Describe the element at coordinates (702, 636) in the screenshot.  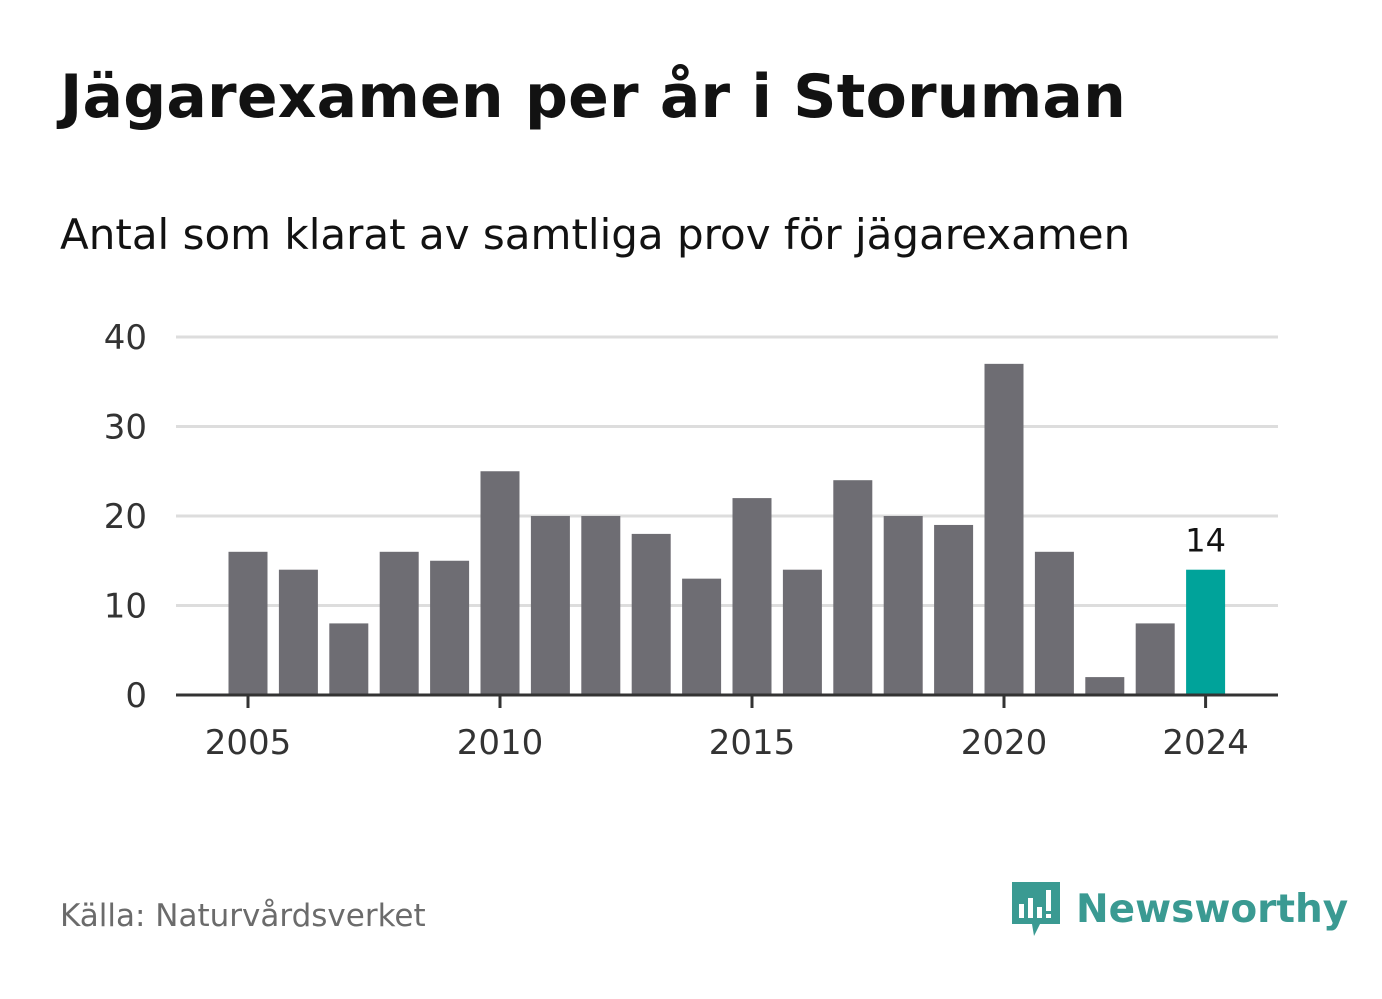
I see `bar-2014` at that location.